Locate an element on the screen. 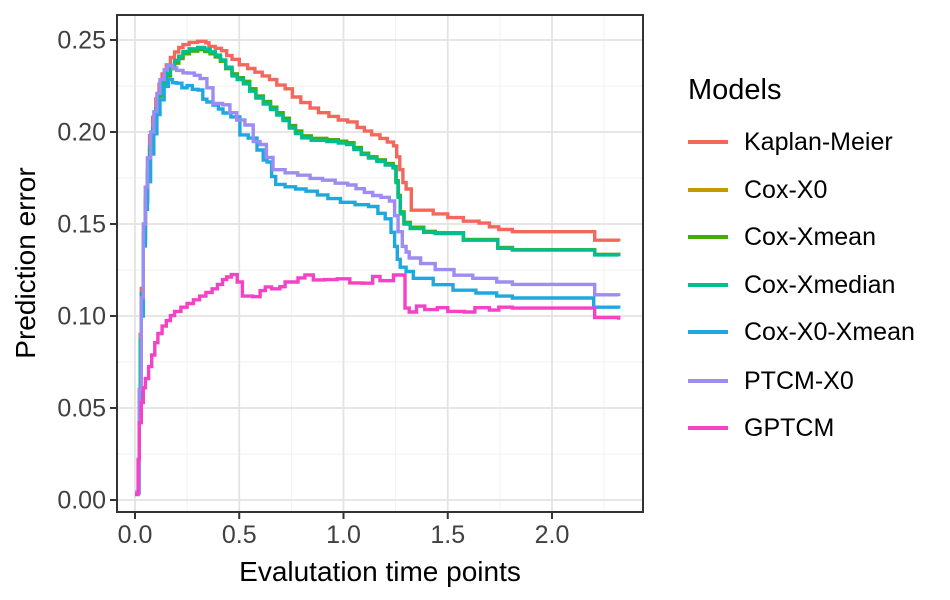  y-tick-label: 0.05 is located at coordinates (81, 409).